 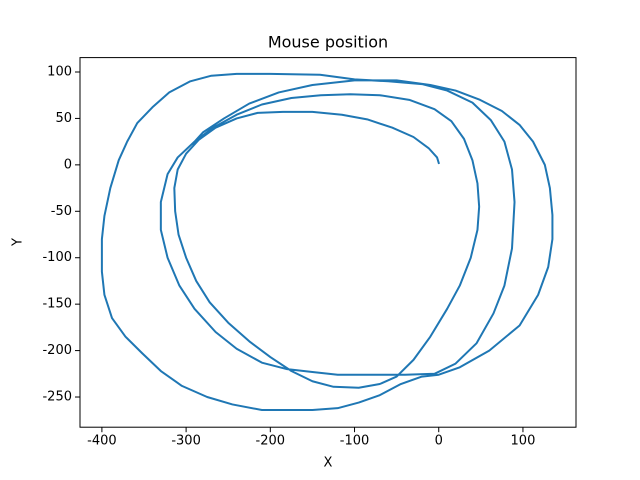 What do you see at coordinates (61, 211) in the screenshot?
I see `y-tick-label: -50` at bounding box center [61, 211].